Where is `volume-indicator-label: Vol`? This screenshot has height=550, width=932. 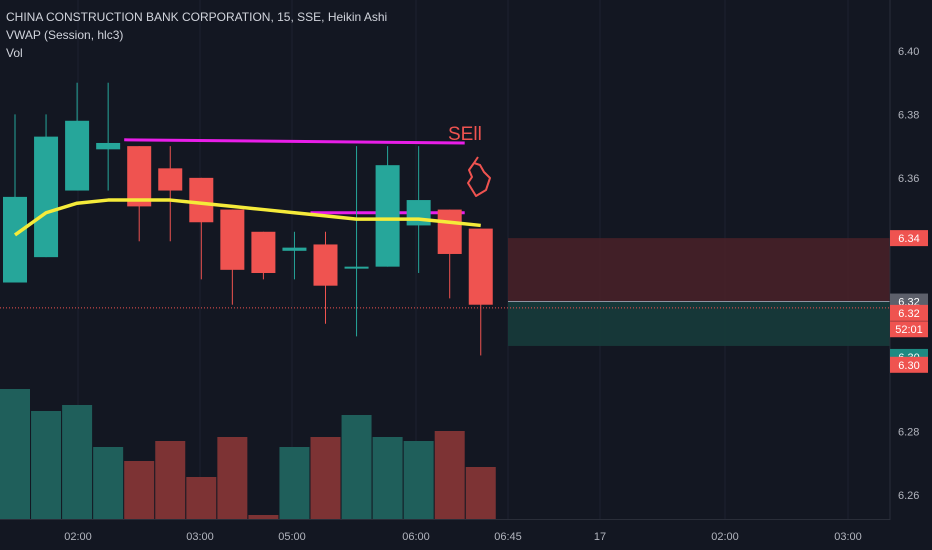 volume-indicator-label: Vol is located at coordinates (14, 53).